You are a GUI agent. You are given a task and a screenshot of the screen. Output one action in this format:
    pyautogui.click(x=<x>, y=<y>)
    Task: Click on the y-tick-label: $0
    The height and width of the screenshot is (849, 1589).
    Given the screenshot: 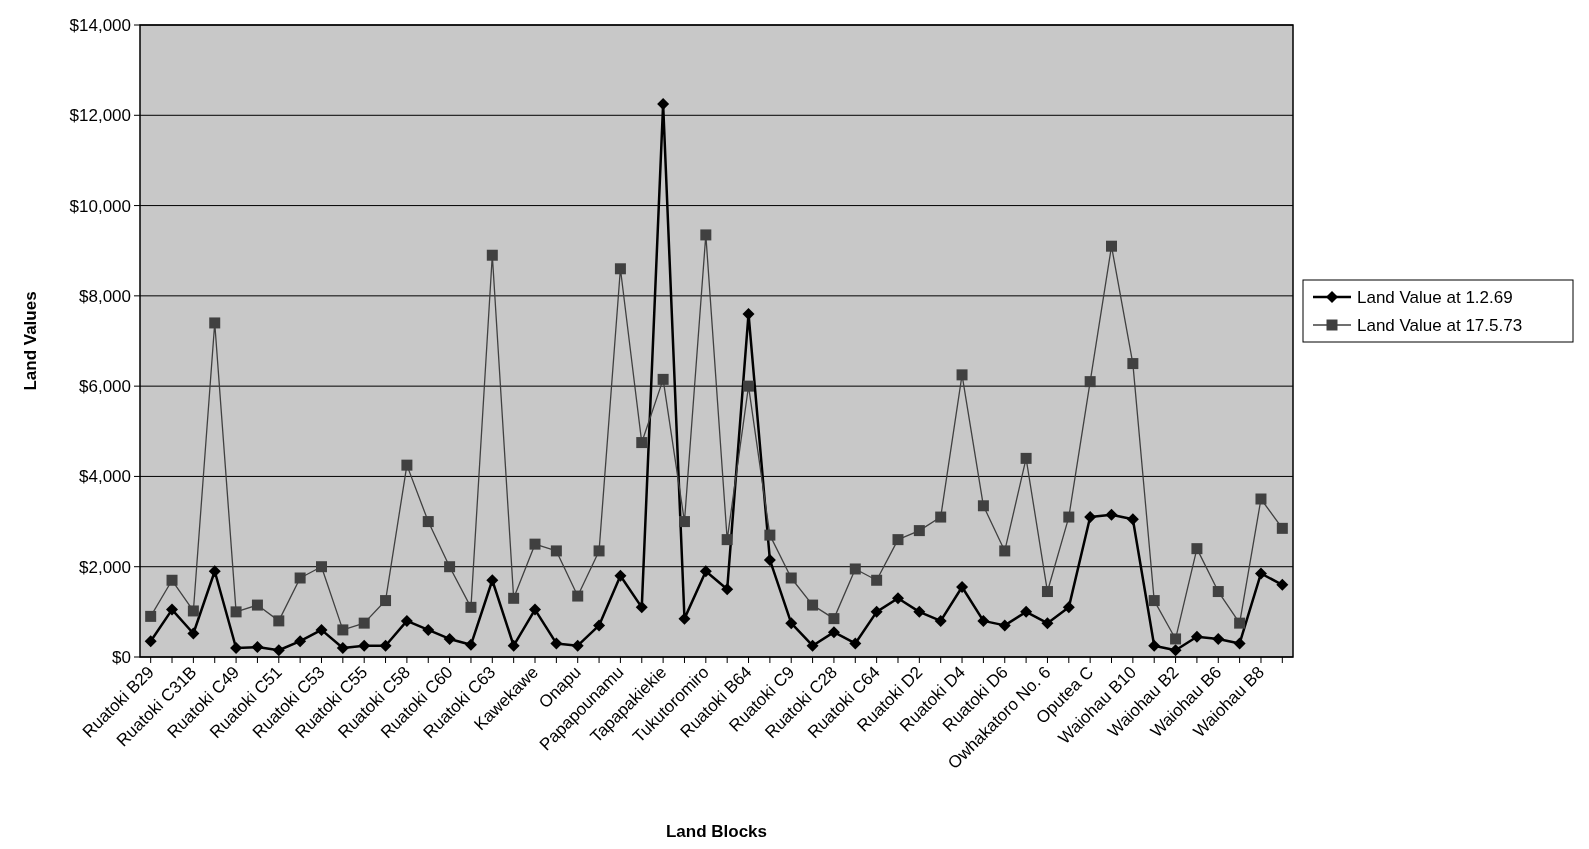 What is the action you would take?
    pyautogui.click(x=121, y=657)
    